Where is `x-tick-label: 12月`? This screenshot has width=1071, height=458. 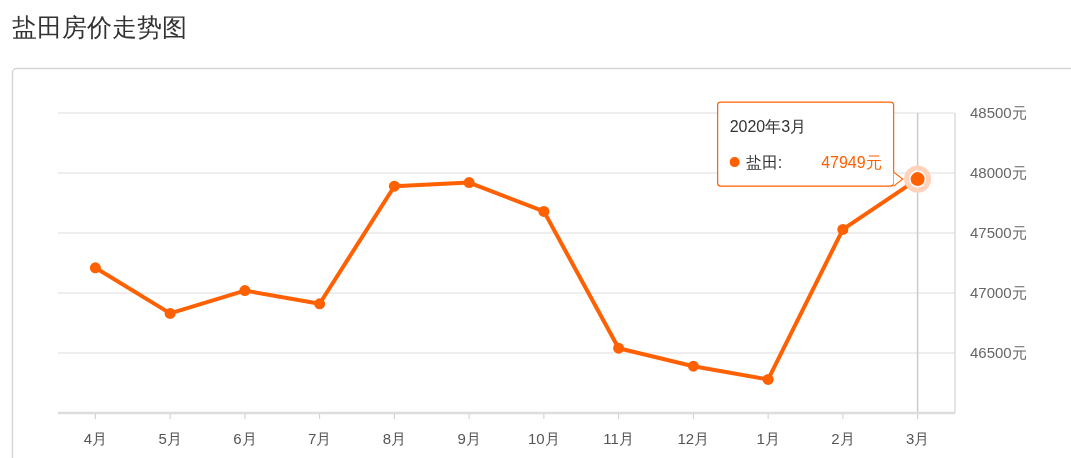 x-tick-label: 12月 is located at coordinates (693, 438).